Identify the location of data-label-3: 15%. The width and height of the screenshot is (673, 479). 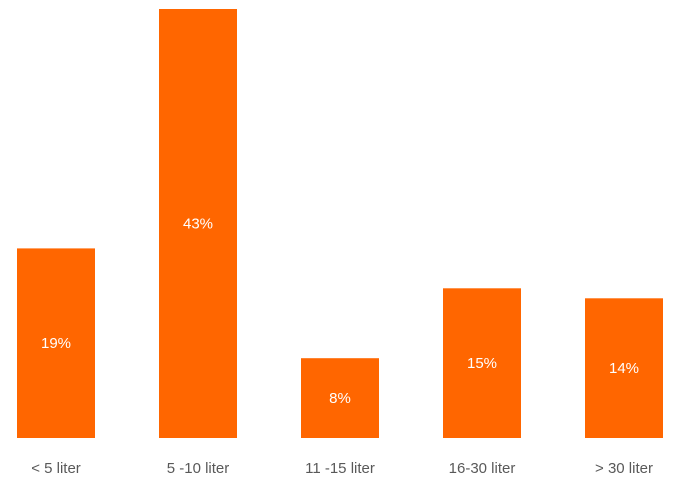
(482, 363).